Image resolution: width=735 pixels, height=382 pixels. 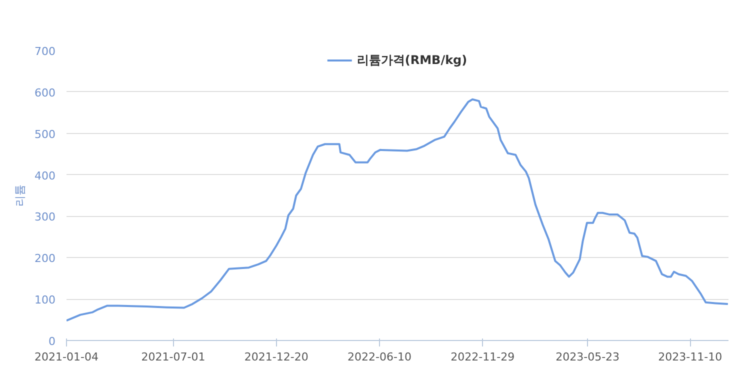 I want to click on legend-label: 리튬가격(RMB/kg), so click(x=412, y=60).